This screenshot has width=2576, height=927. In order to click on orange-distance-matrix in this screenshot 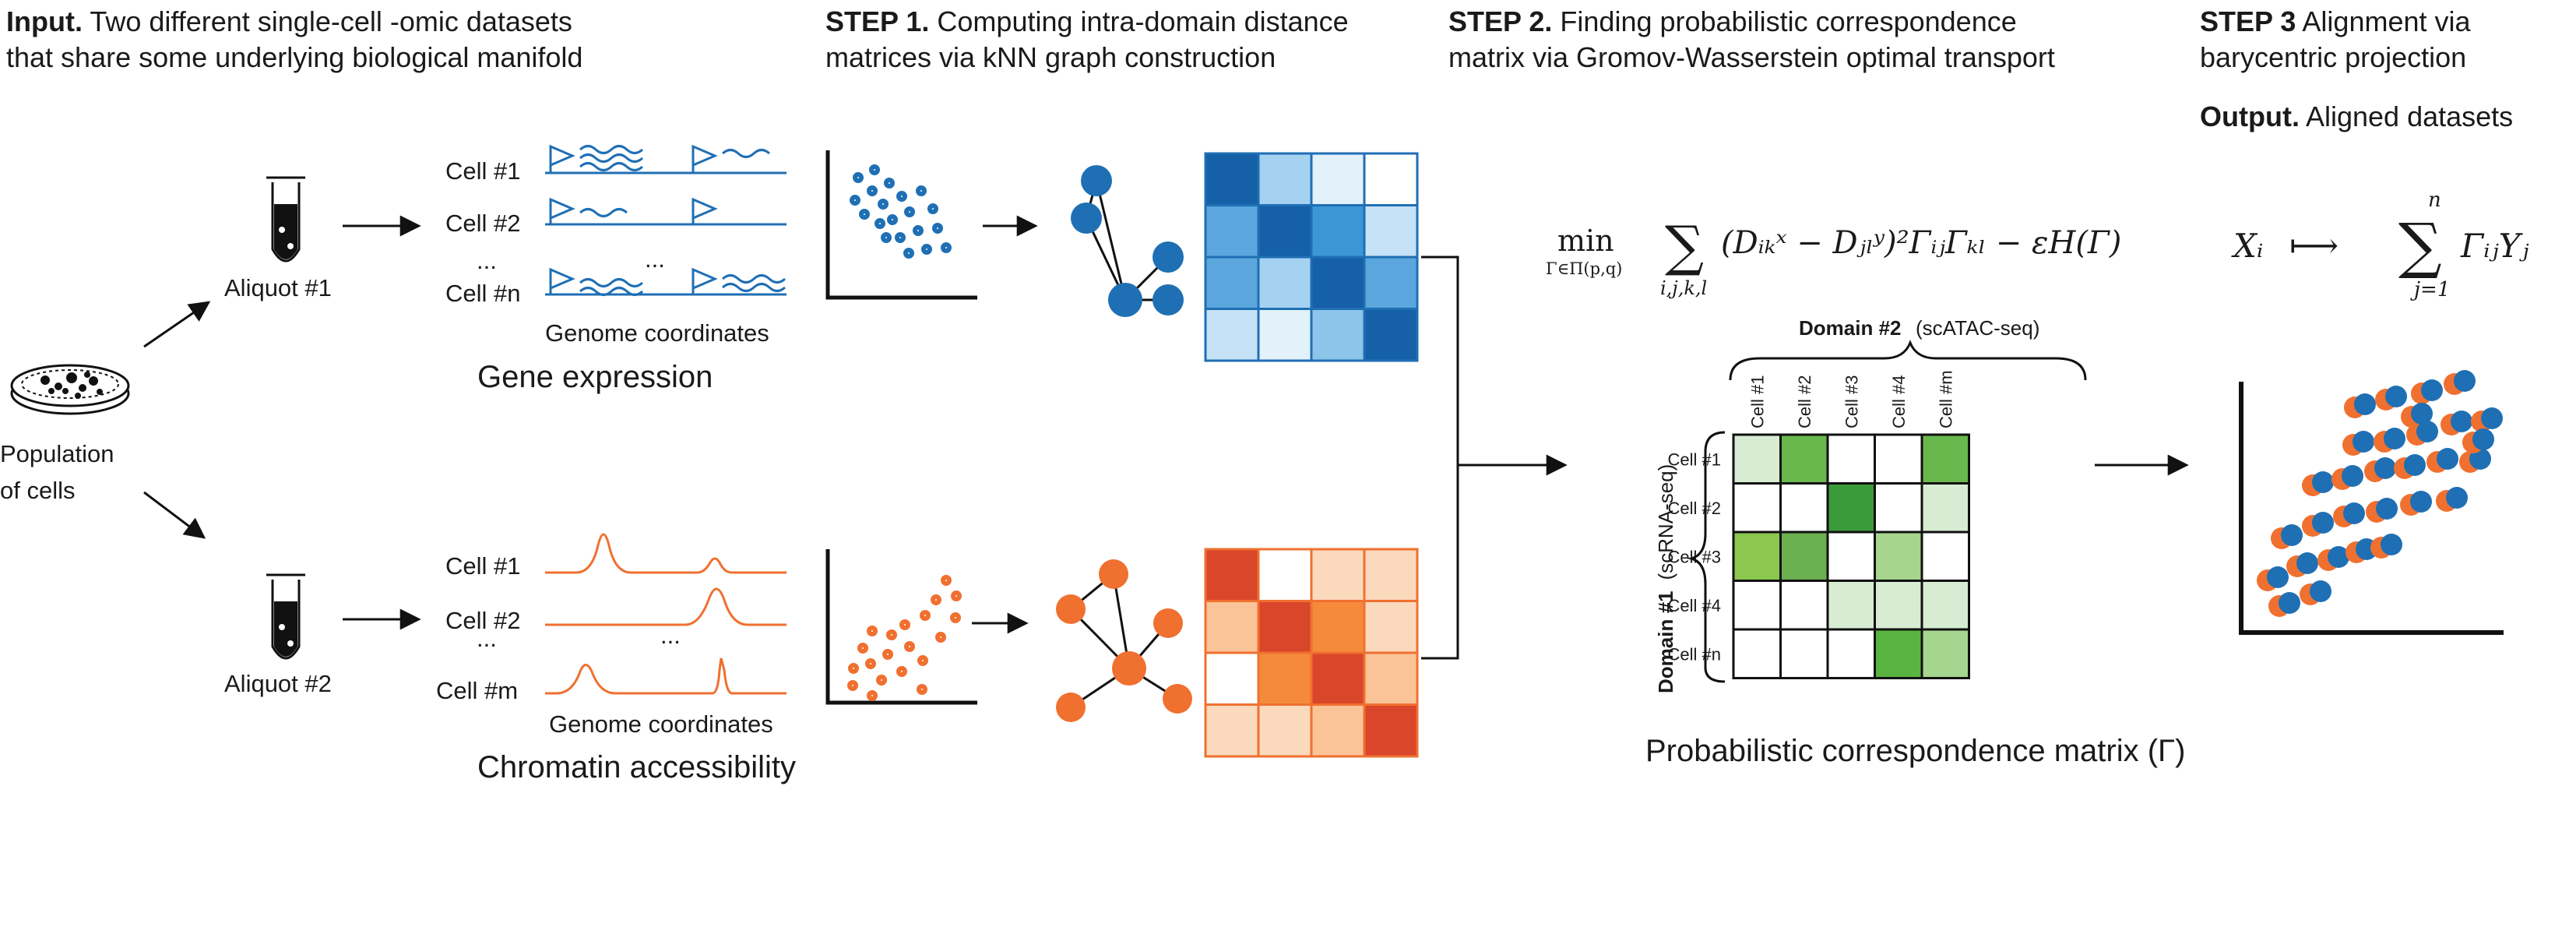, I will do `click(1311, 653)`.